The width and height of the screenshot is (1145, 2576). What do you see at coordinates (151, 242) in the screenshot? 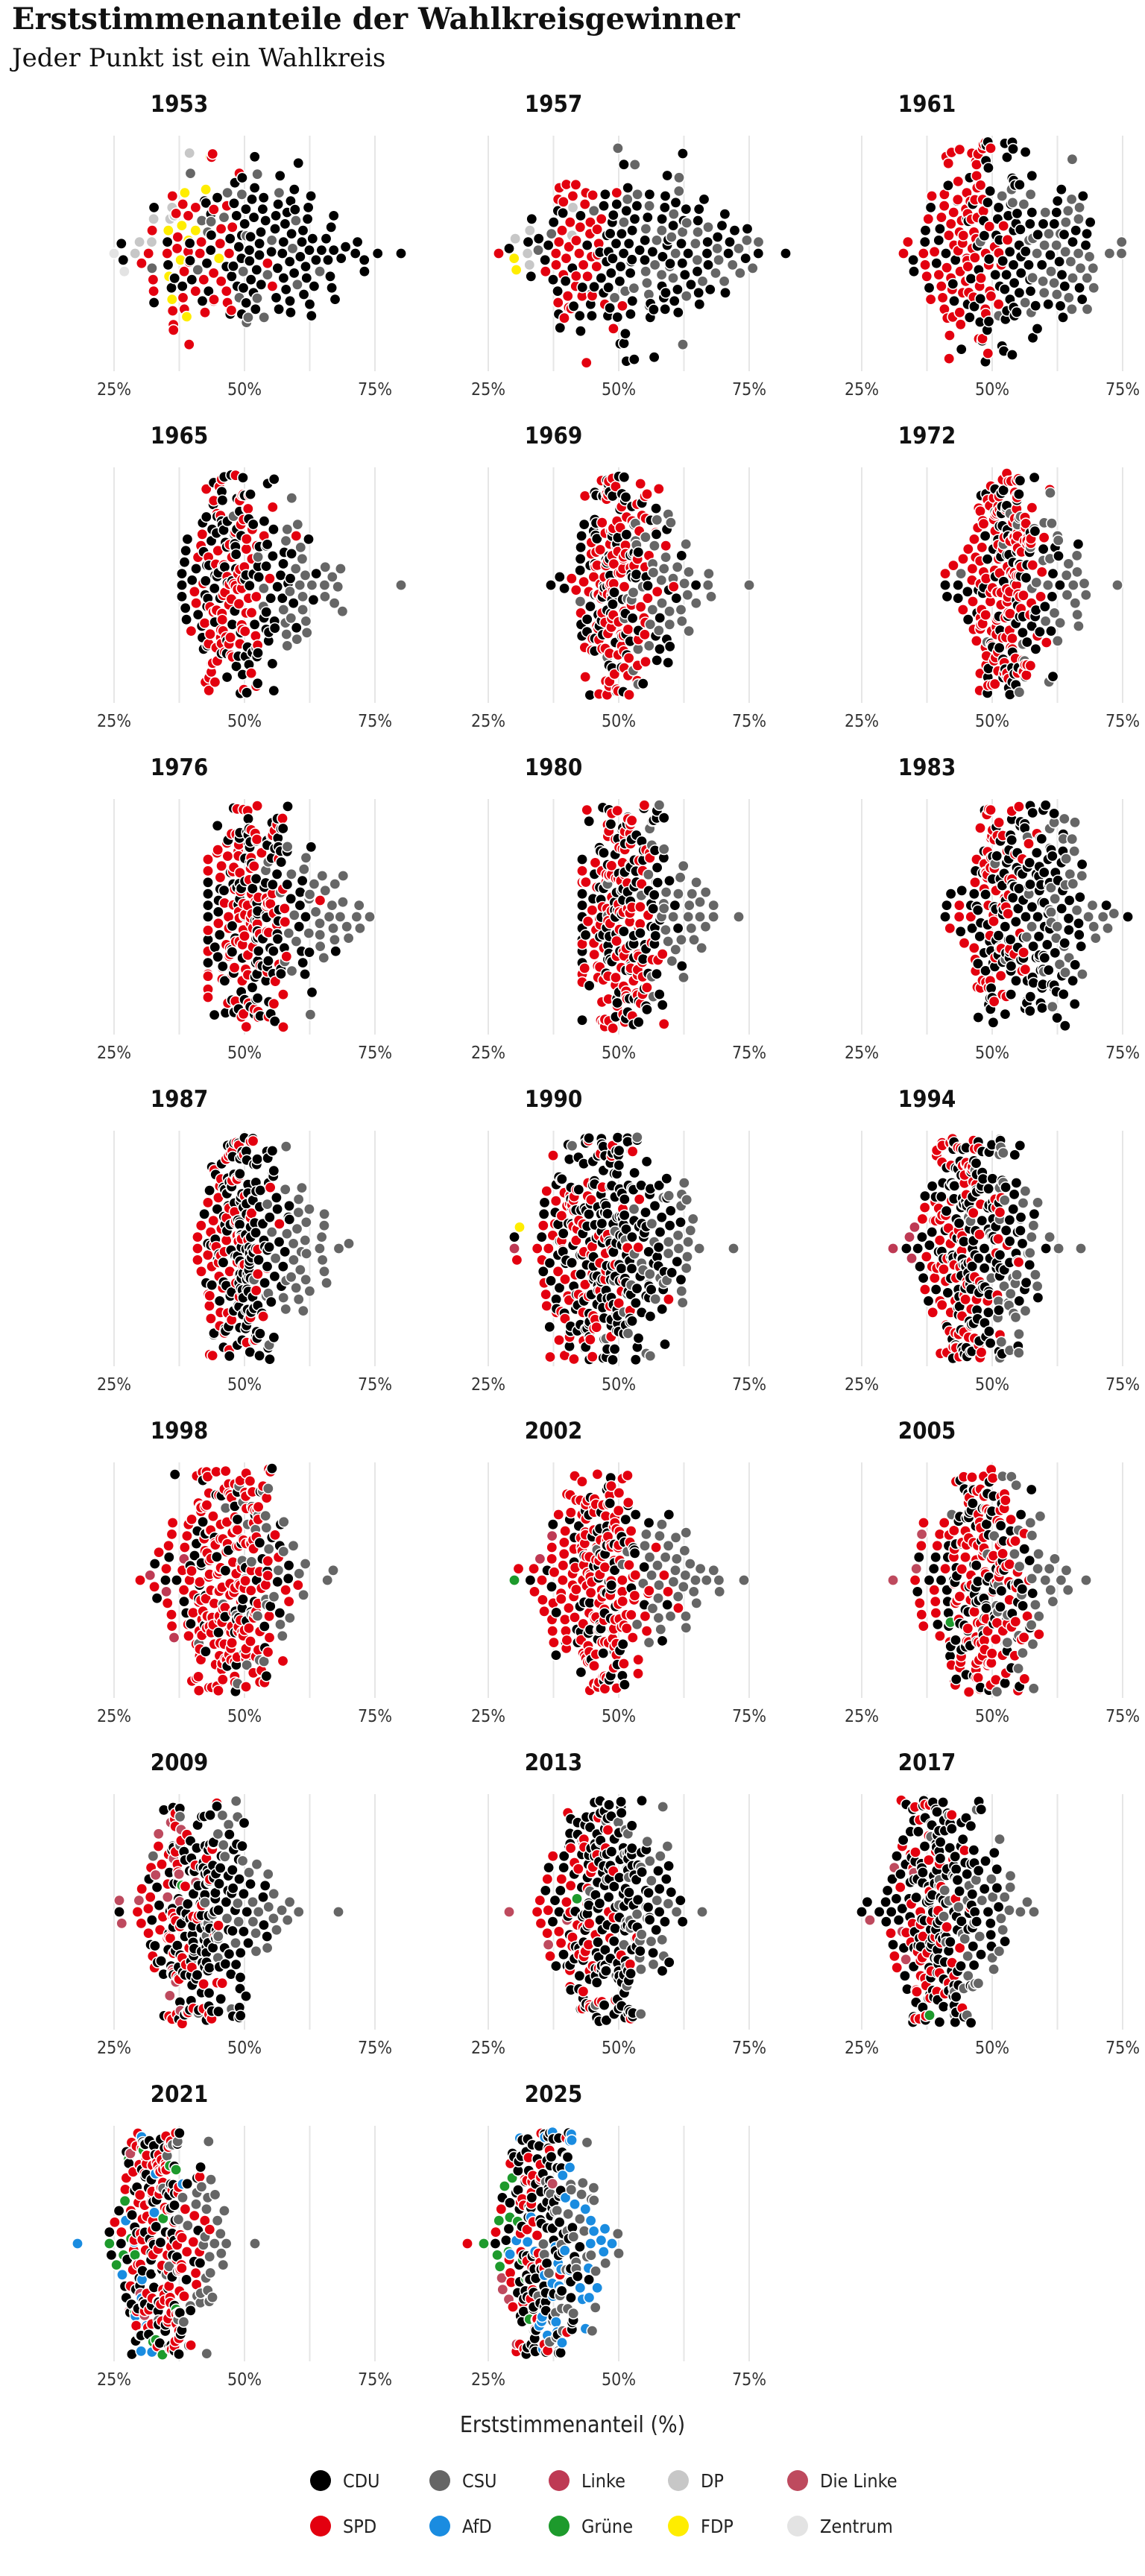
I see `point-dp` at bounding box center [151, 242].